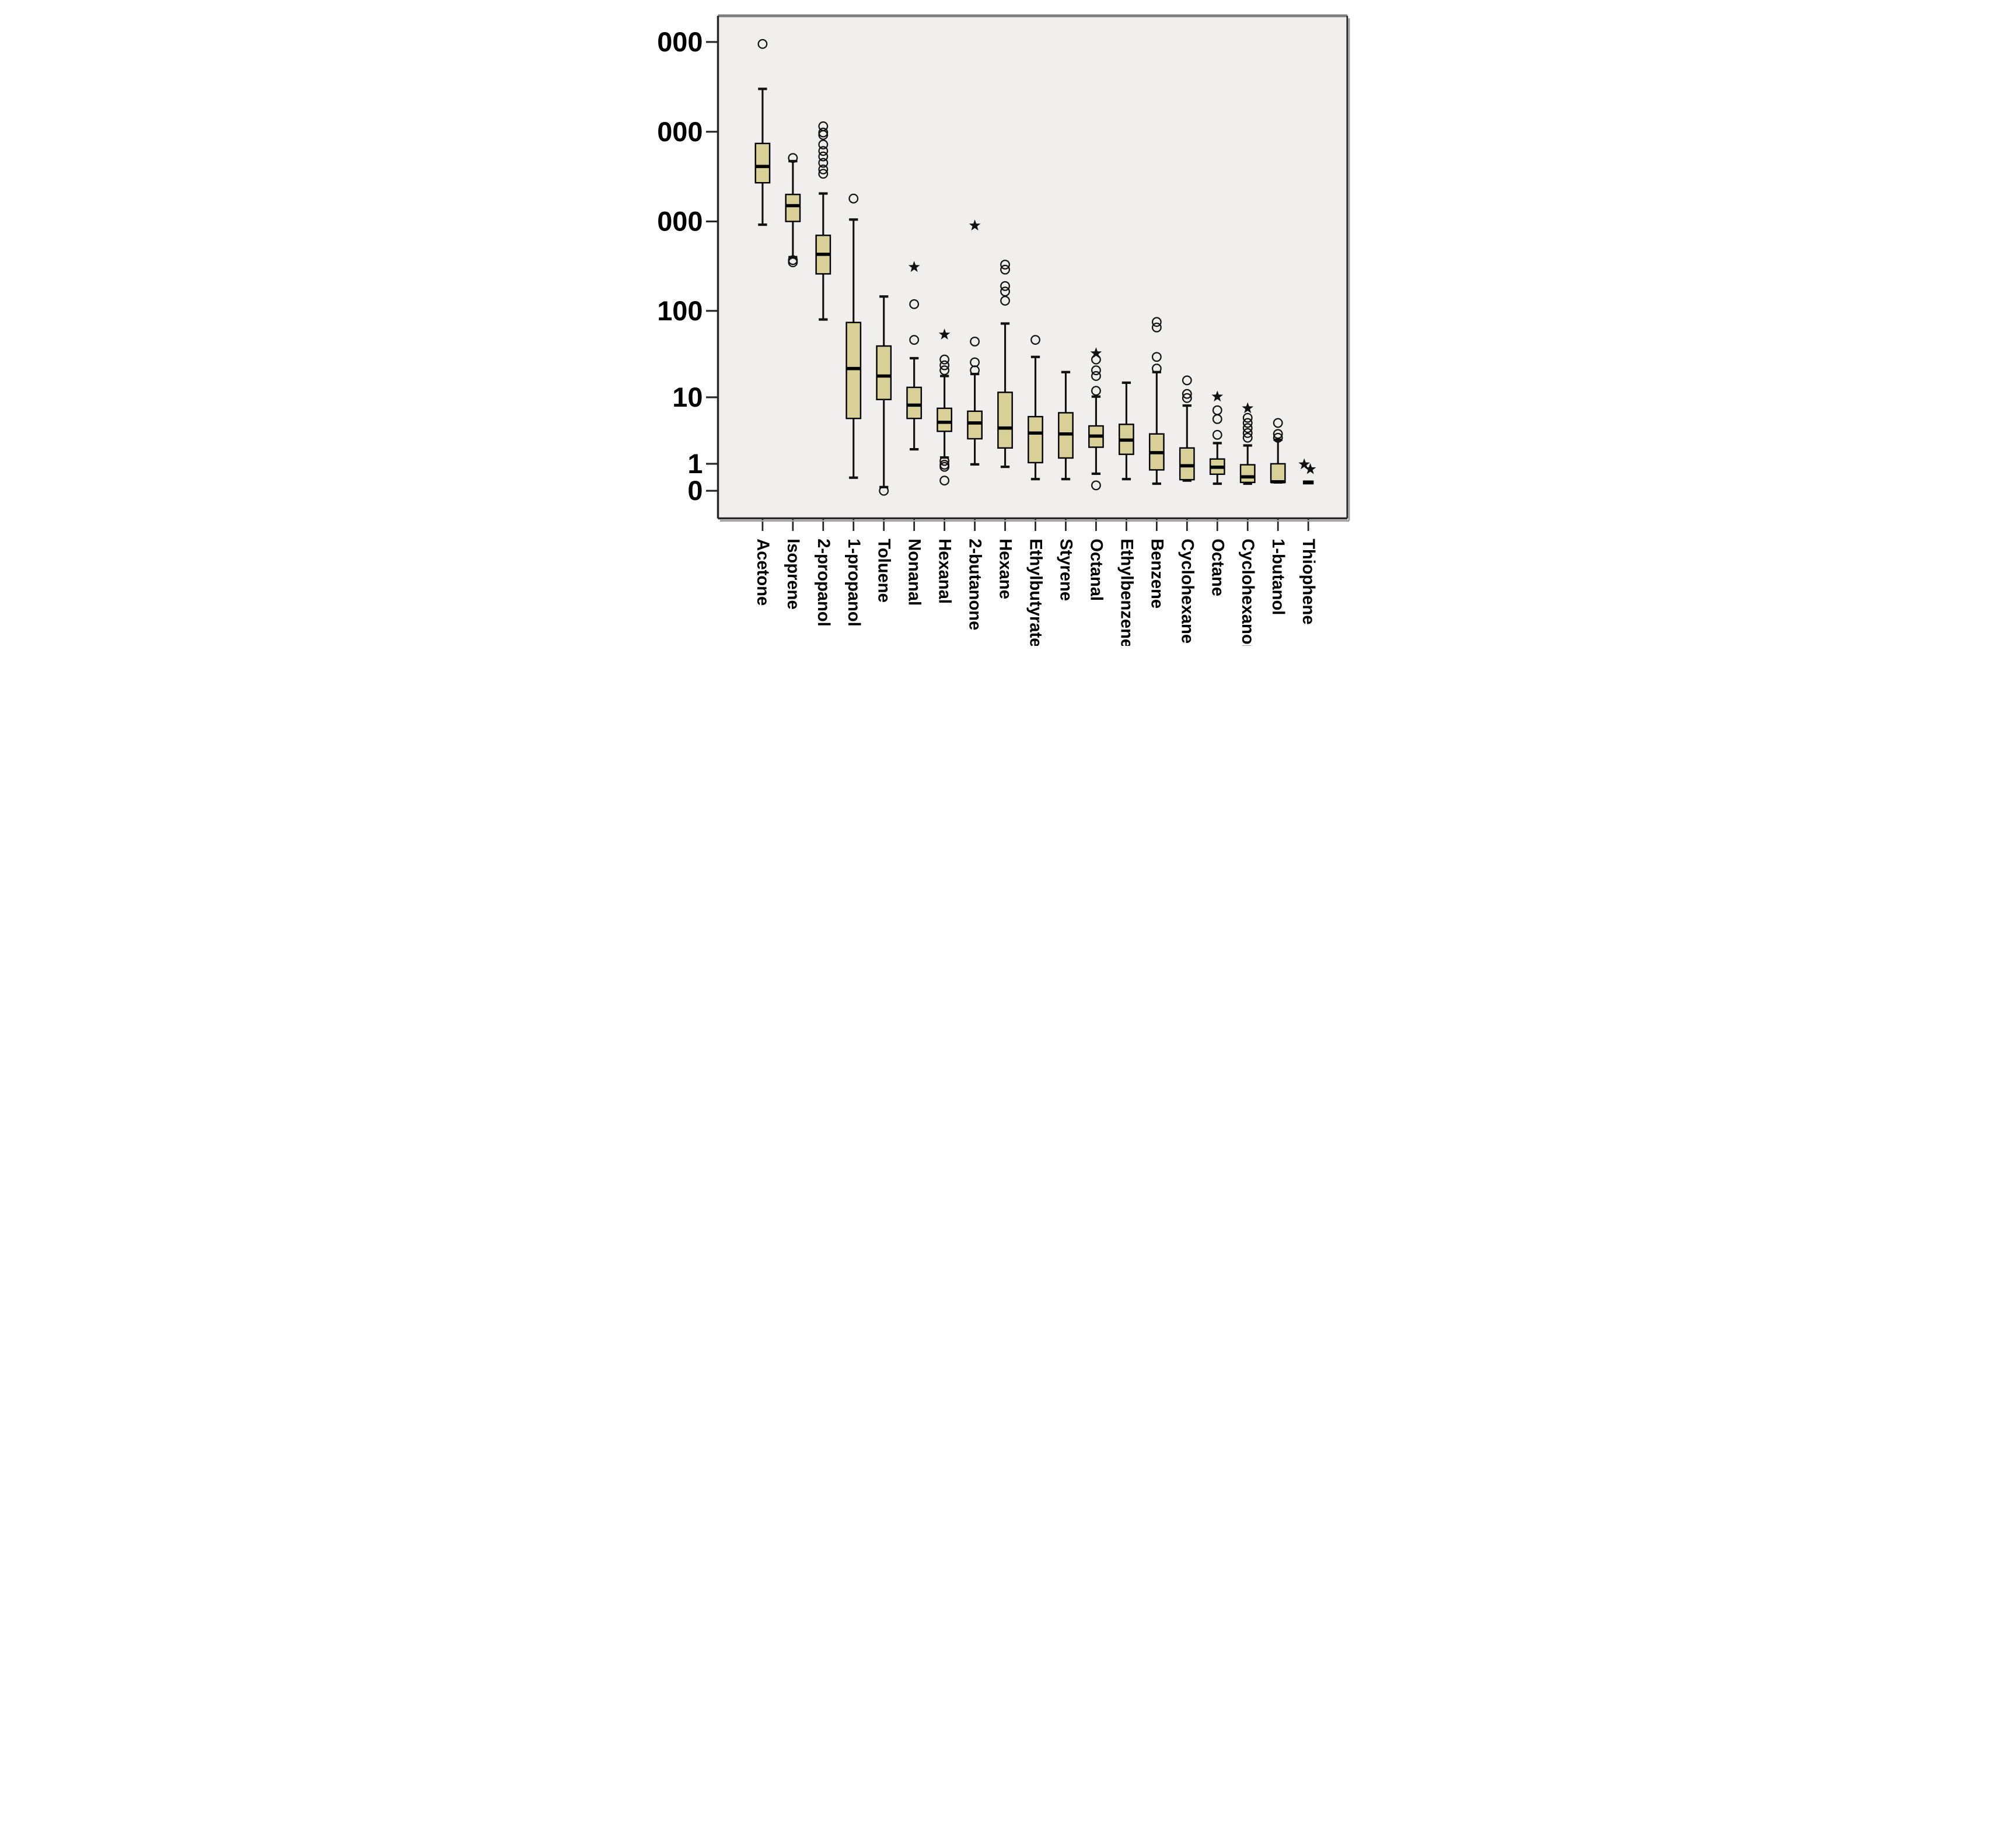  What do you see at coordinates (1035, 439) in the screenshot?
I see `box-ethylbutyrate` at bounding box center [1035, 439].